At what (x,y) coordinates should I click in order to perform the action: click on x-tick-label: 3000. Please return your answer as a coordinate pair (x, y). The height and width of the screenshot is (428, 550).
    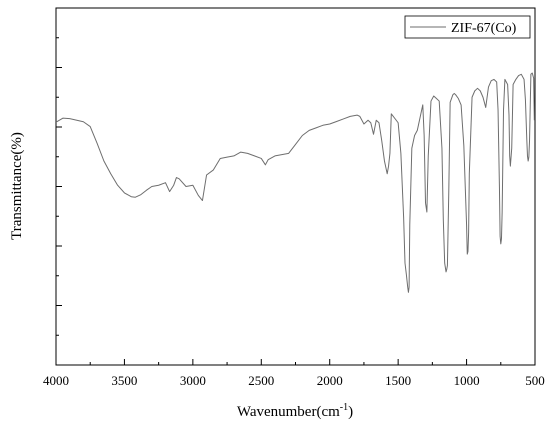
    Looking at the image, I should click on (193, 380).